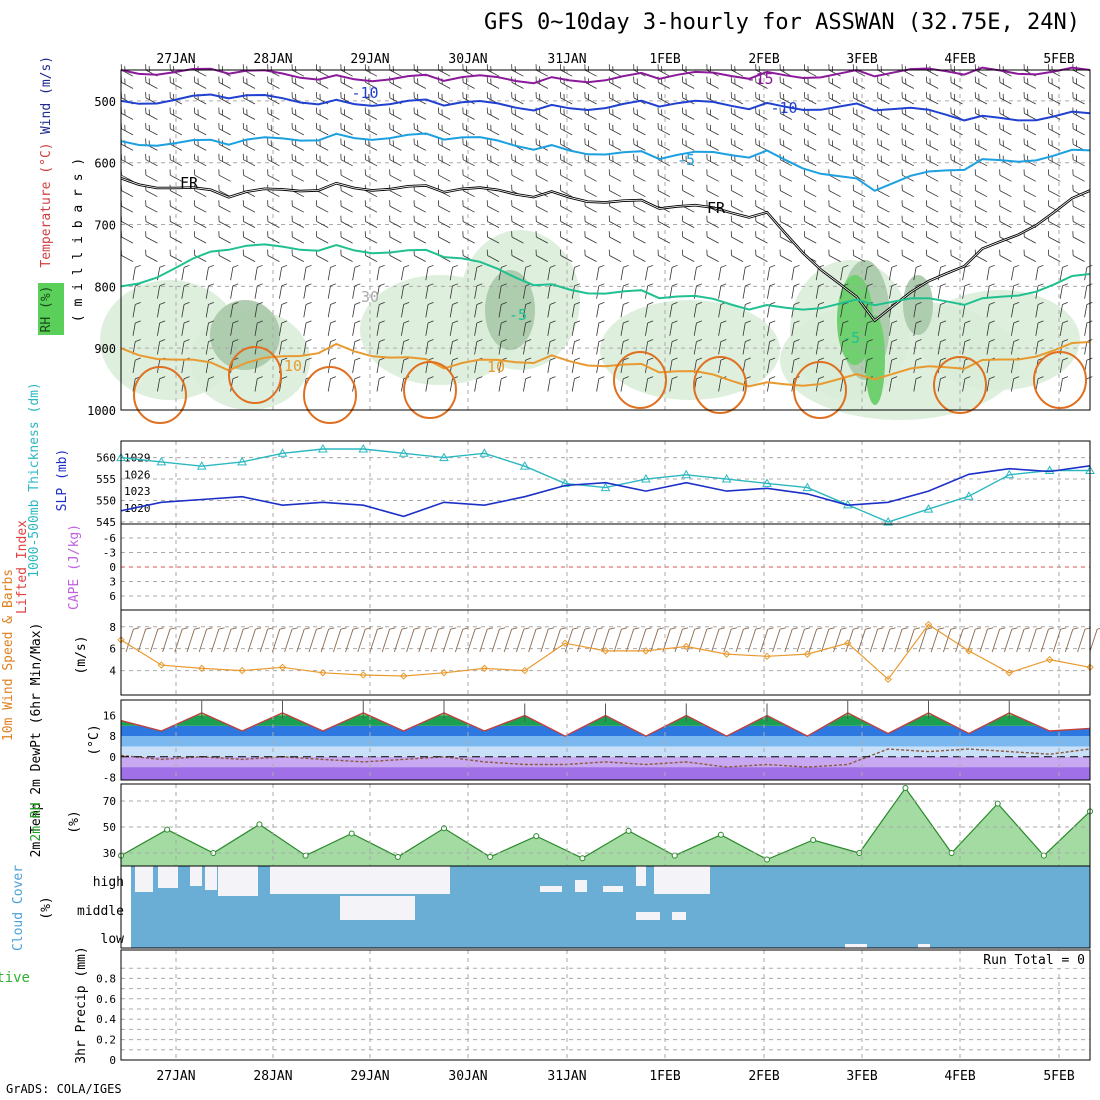 The image size is (1100, 1100). Describe the element at coordinates (1009, 673) in the screenshot. I see `wind10-marker` at that location.